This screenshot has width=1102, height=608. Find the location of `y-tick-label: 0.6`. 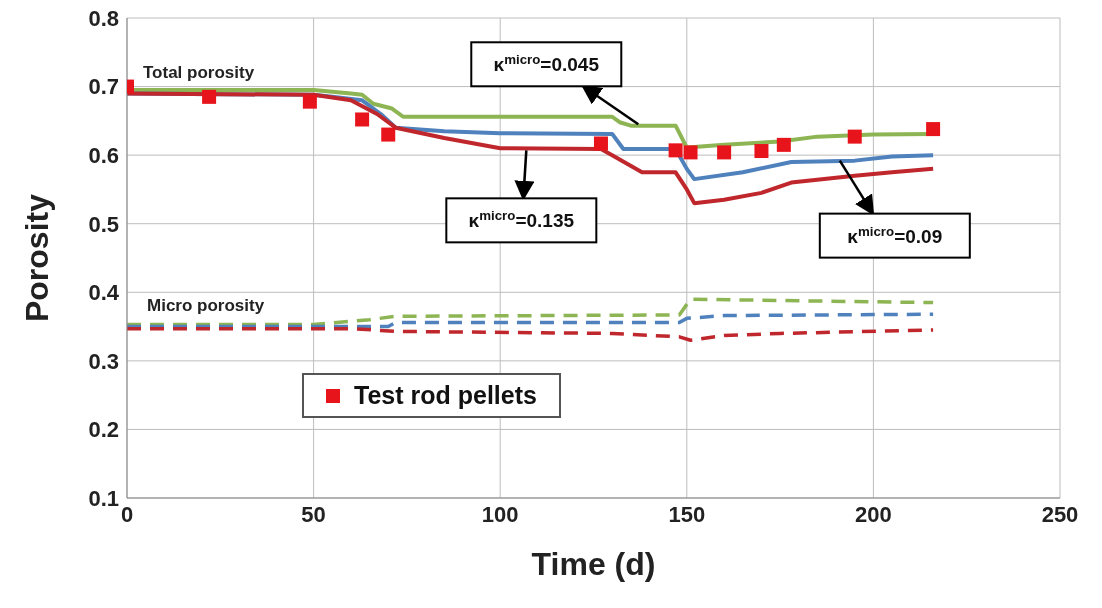

y-tick-label: 0.6 is located at coordinates (103, 155).